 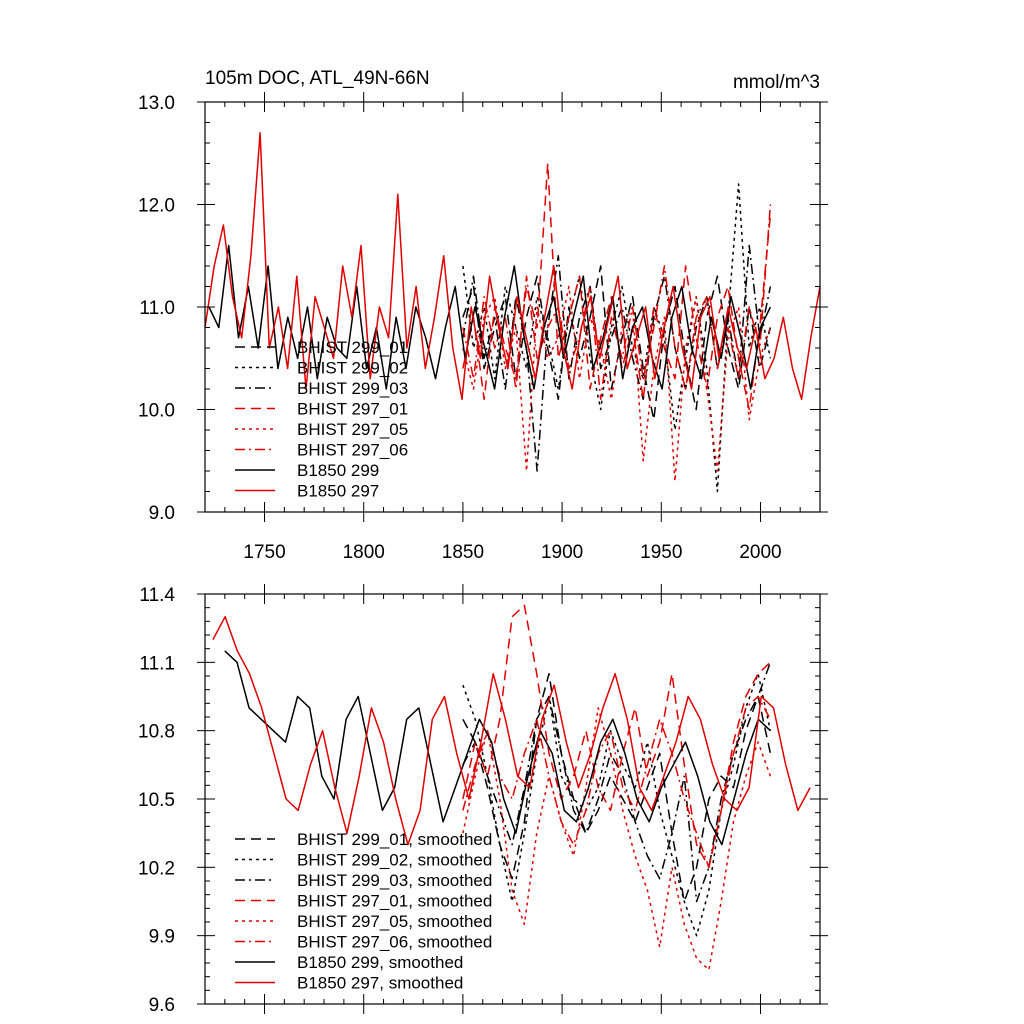 What do you see at coordinates (394, 942) in the screenshot?
I see `legend-label: BHIST 297_06, smoothed` at bounding box center [394, 942].